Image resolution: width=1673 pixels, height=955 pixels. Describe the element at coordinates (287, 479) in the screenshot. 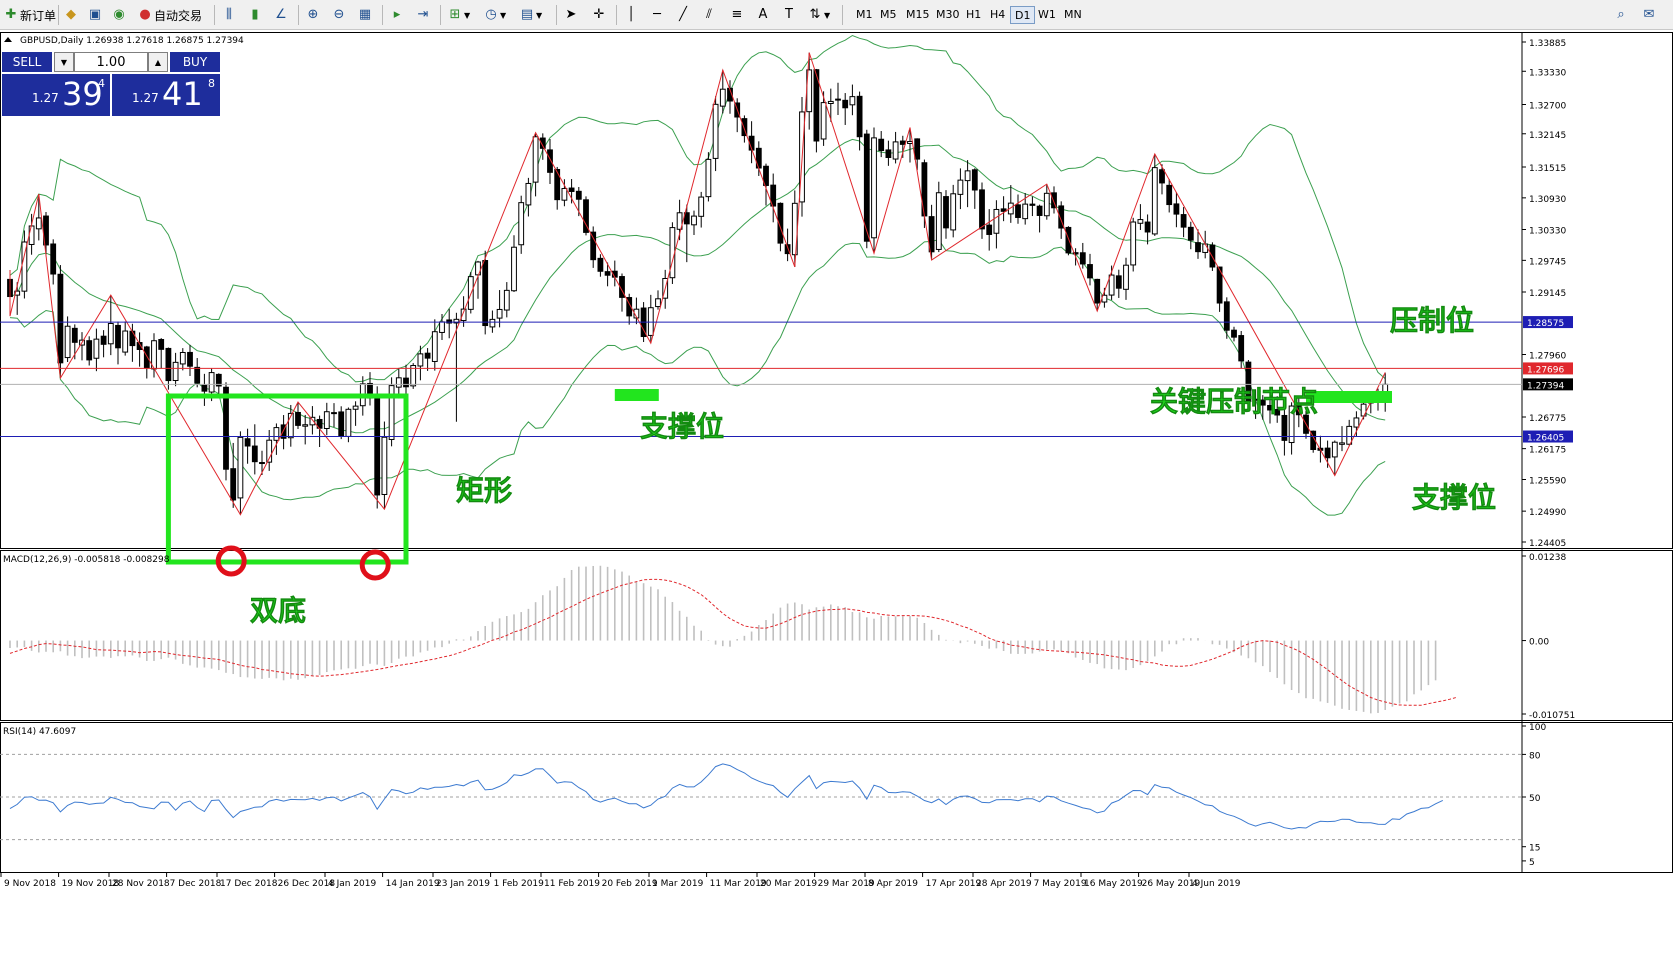

I see `rectangle-annotation` at that location.